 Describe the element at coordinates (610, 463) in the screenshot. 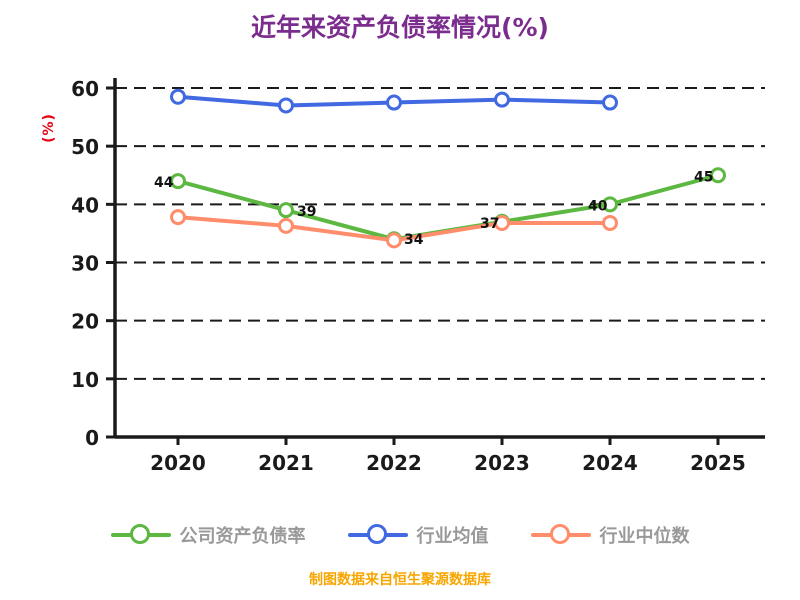

I see `x-tick-label: 2024` at that location.